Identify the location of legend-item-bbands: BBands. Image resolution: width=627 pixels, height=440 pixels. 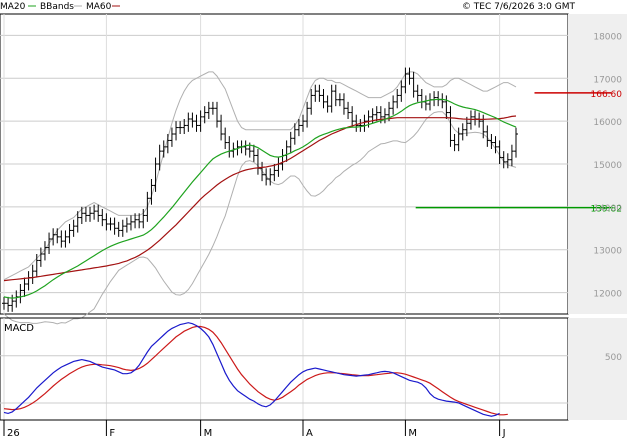
(57, 7).